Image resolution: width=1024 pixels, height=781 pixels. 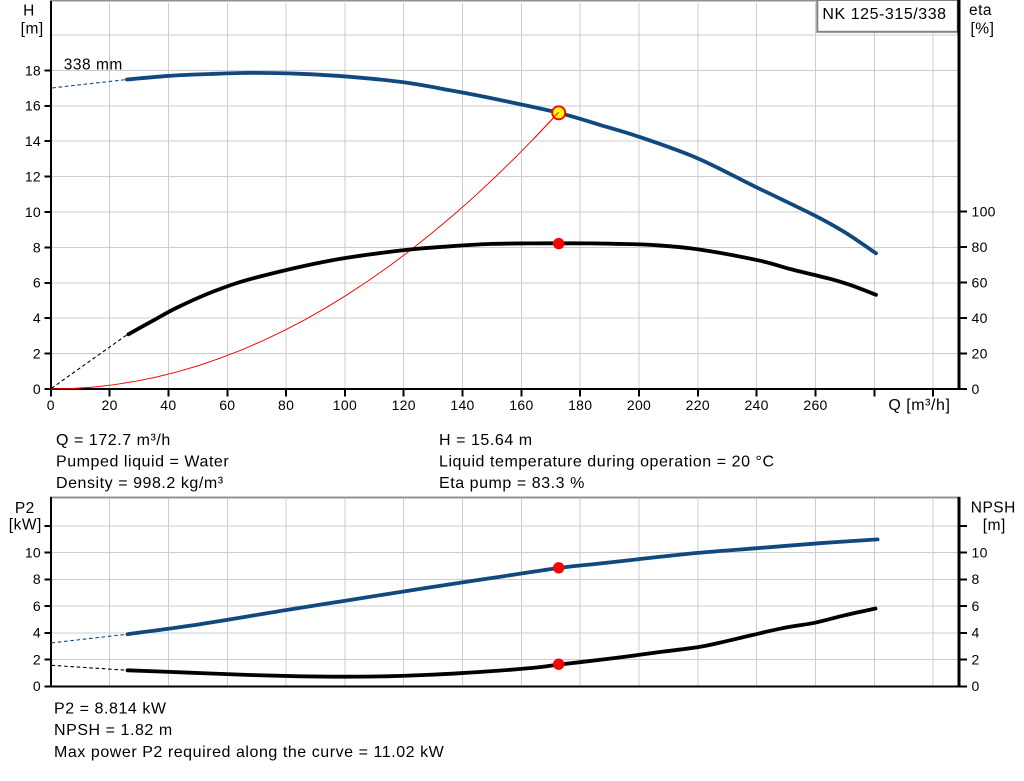 I want to click on svg-text: 12, so click(x=33, y=177).